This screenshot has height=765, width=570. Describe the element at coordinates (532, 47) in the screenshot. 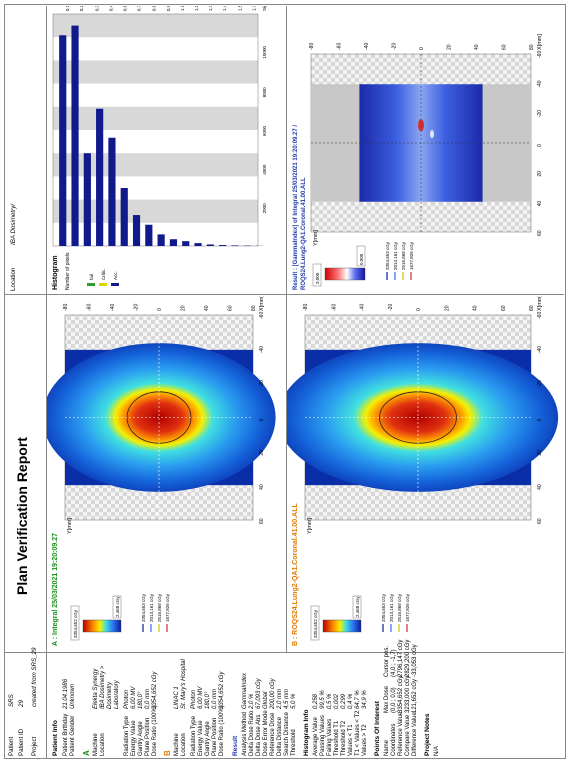

I see `tick-x: 80` at that location.